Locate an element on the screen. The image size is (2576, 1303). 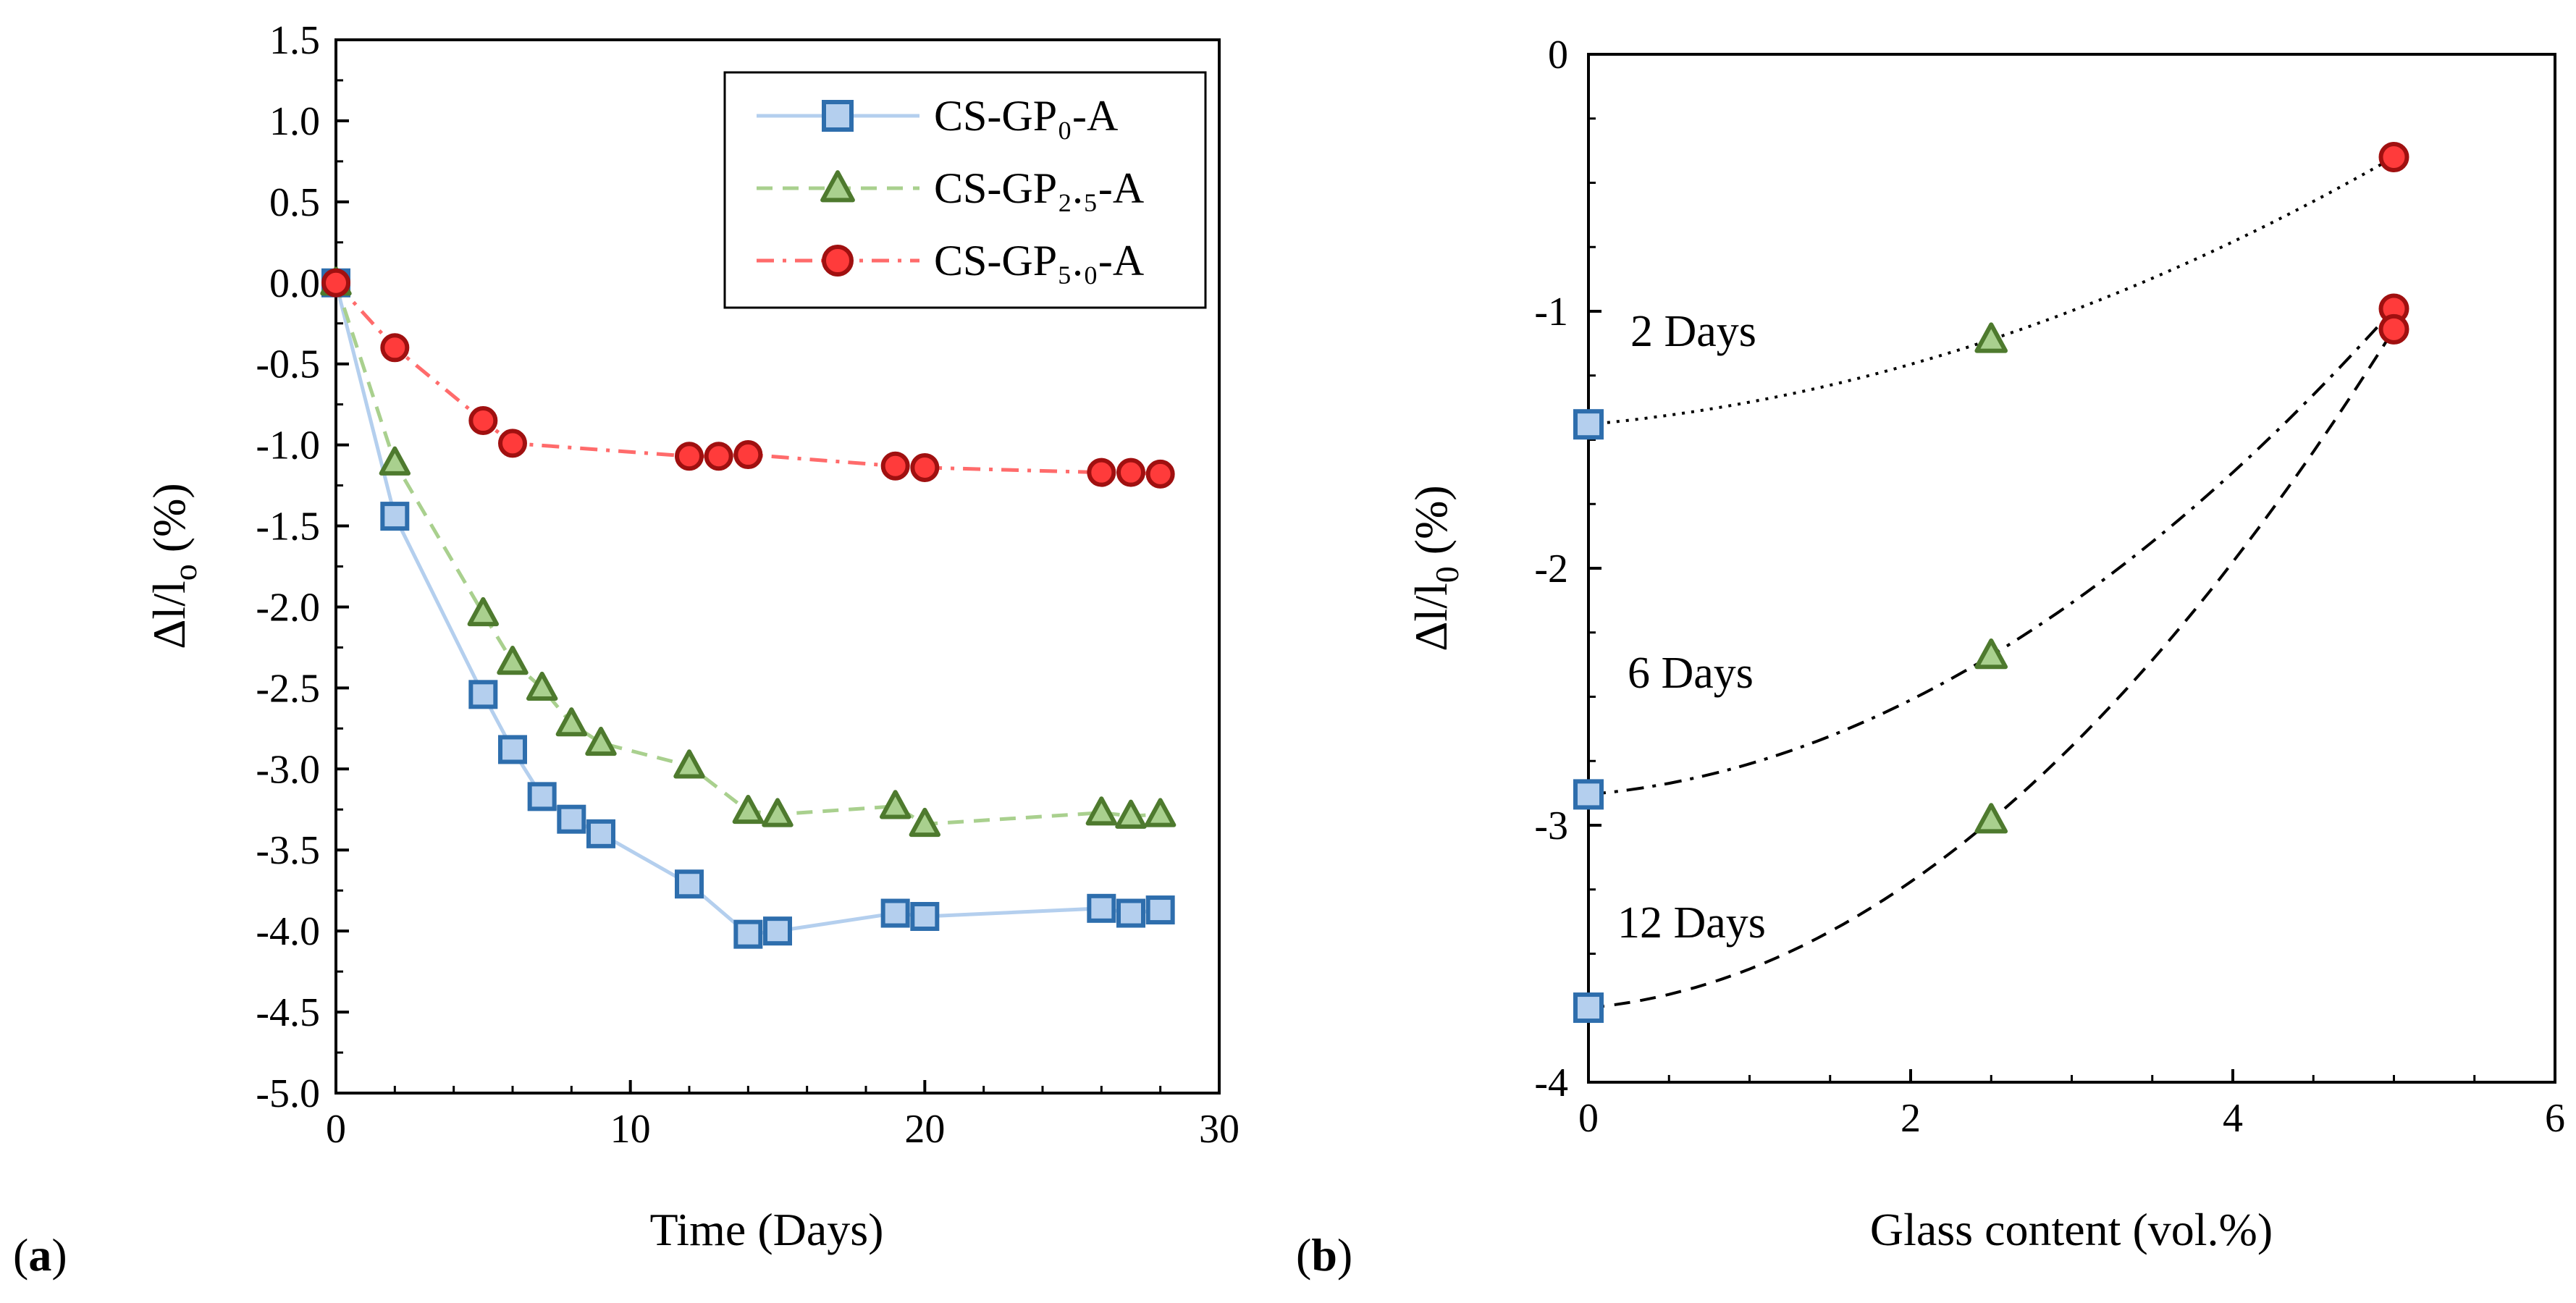
y-tick-label: -2.0 is located at coordinates (288, 608).